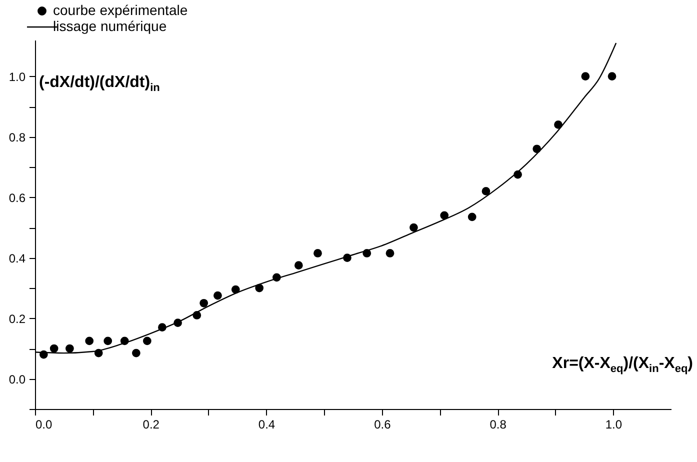 This screenshot has height=462, width=697. What do you see at coordinates (17, 77) in the screenshot?
I see `y-tick-label: 1.0` at bounding box center [17, 77].